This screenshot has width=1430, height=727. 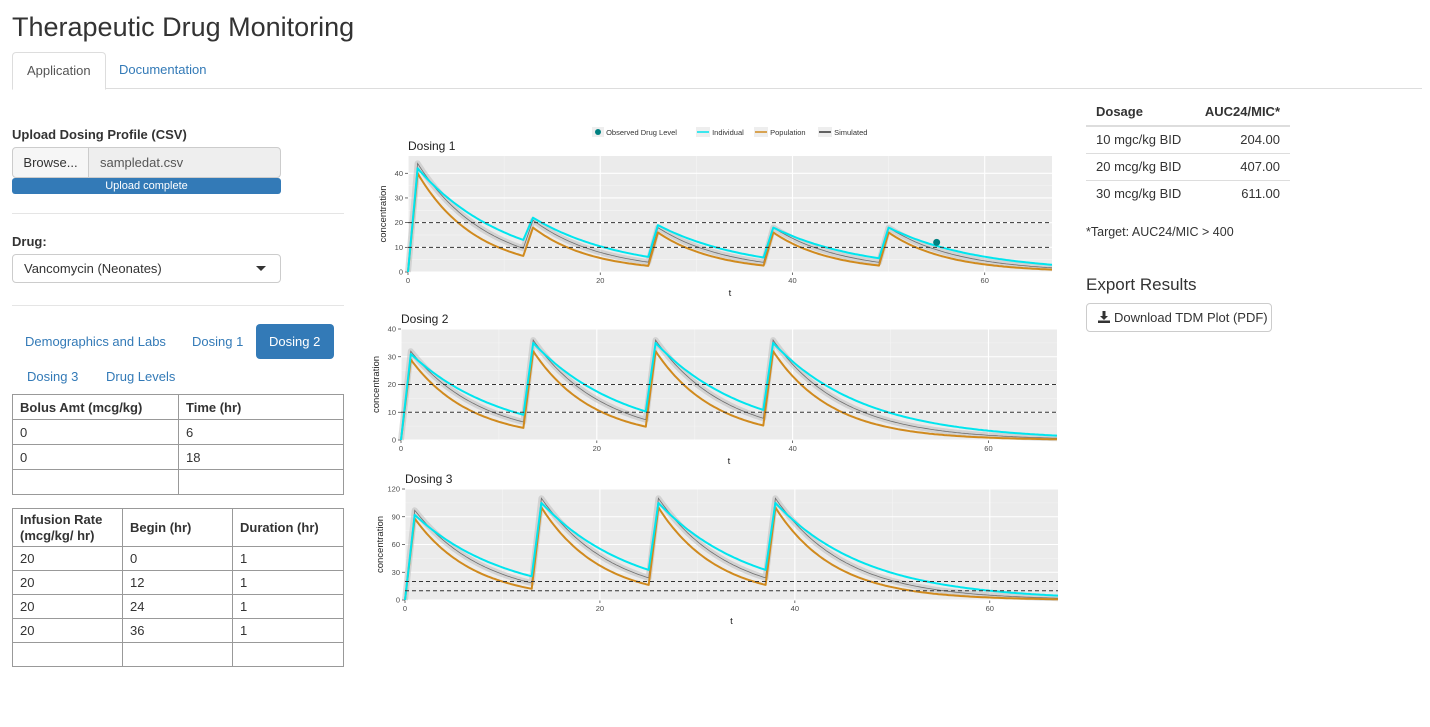 What do you see at coordinates (1191, 317) in the screenshot?
I see `download-plot-label: Download TDM Plot (PDF)` at bounding box center [1191, 317].